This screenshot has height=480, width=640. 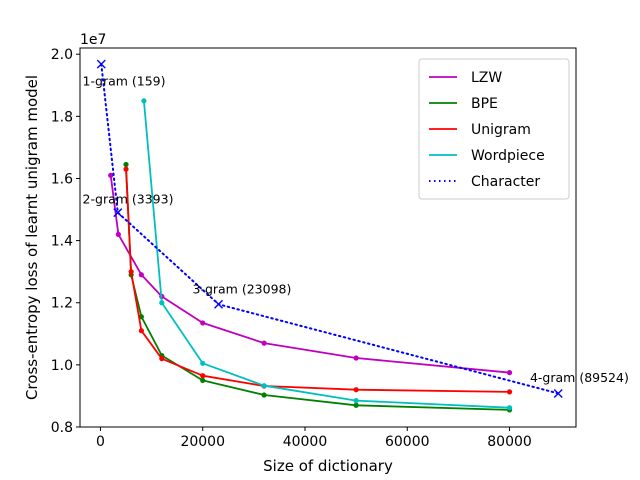 I want to click on legend-label: Character, so click(x=505, y=182).